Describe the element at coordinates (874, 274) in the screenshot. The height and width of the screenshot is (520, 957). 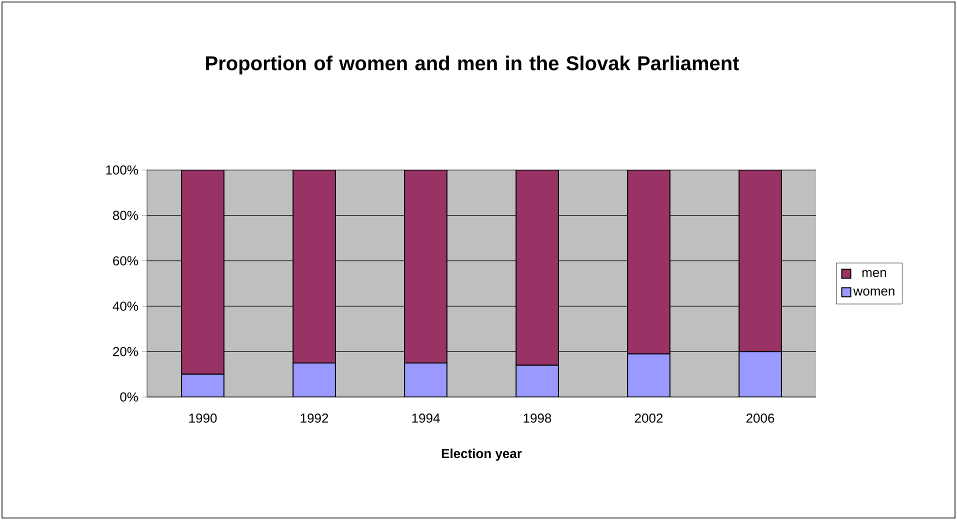
I see `legend-label: men` at that location.